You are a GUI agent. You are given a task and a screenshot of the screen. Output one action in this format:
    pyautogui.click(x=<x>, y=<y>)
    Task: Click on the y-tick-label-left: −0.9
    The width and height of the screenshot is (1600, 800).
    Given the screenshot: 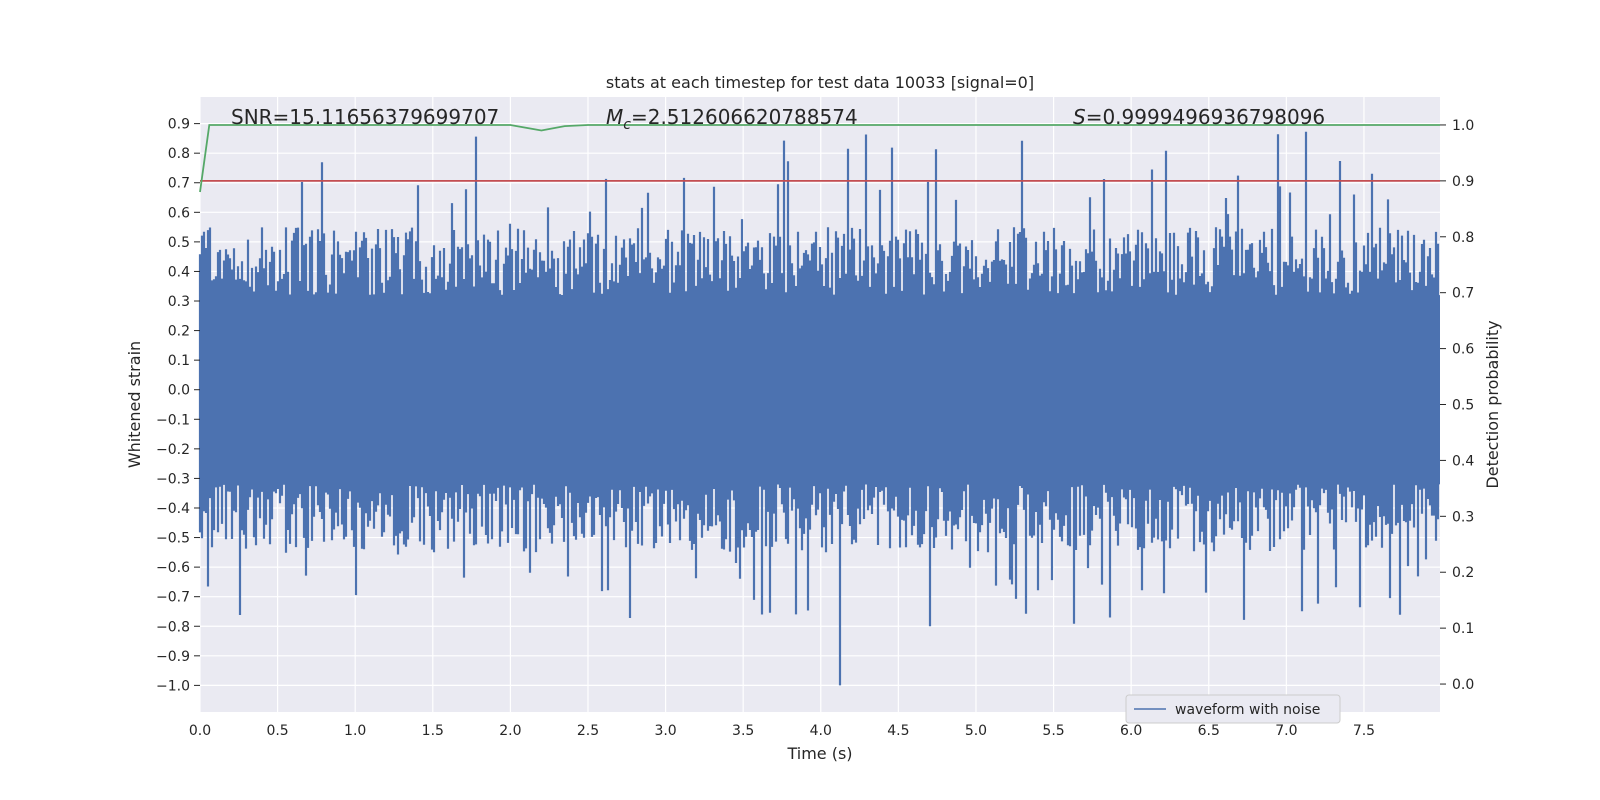 What is the action you would take?
    pyautogui.click(x=173, y=657)
    